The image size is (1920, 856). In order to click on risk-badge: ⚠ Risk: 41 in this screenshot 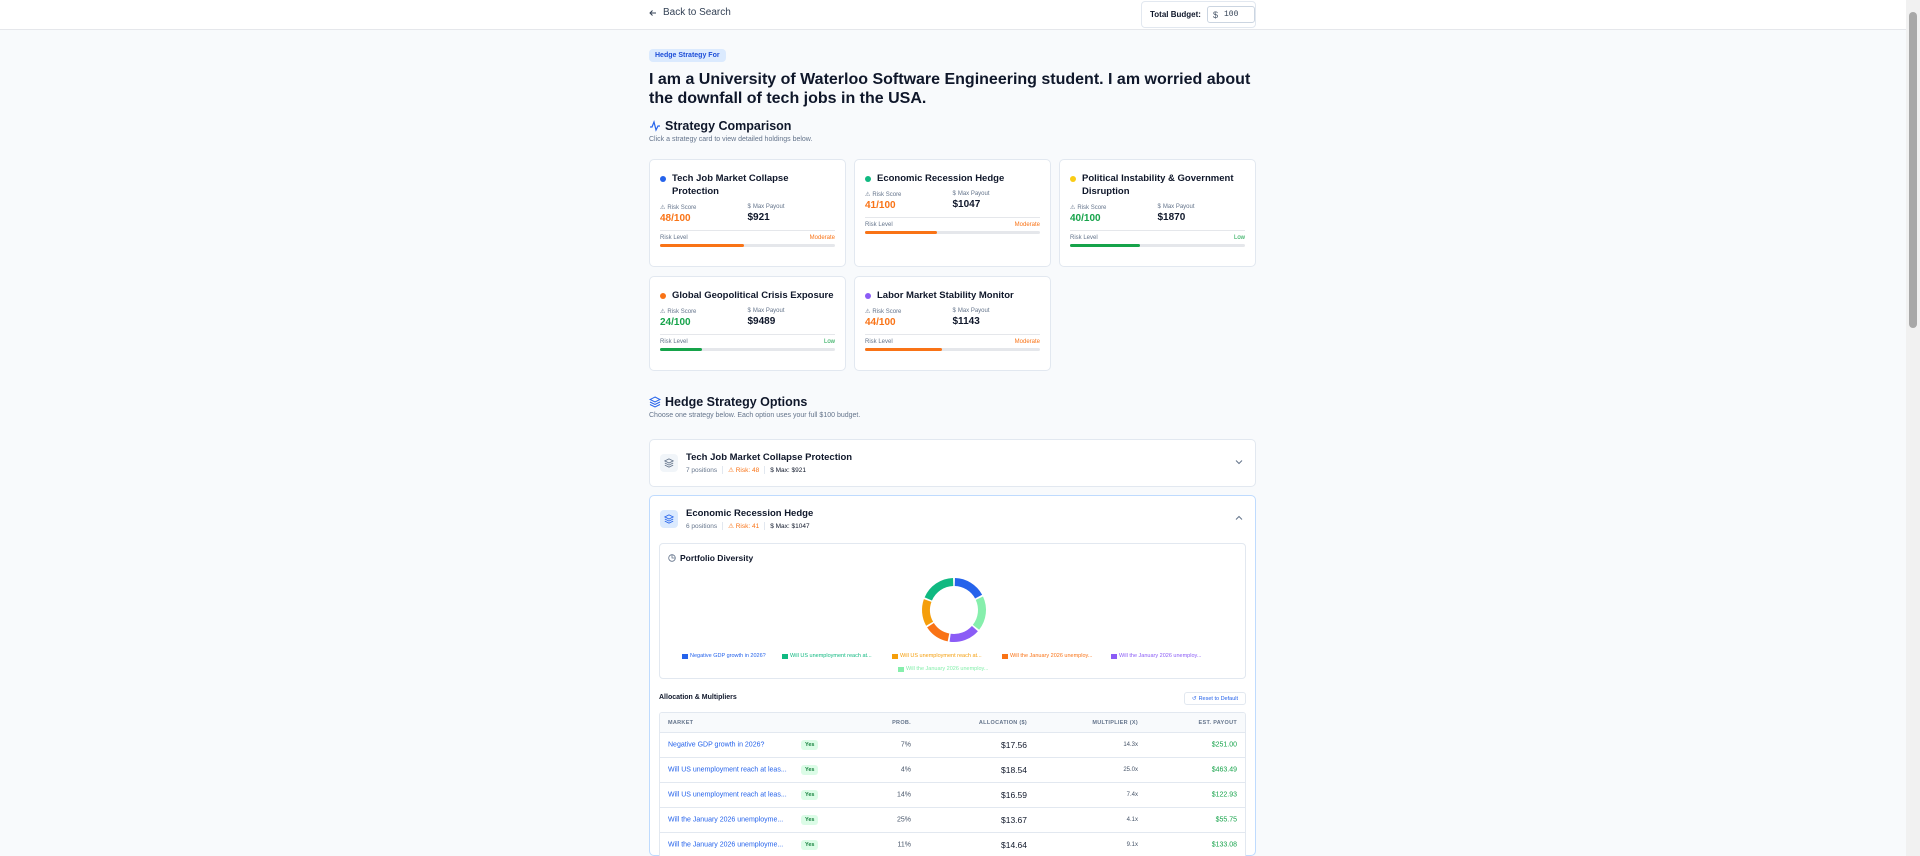, I will do `click(744, 526)`.